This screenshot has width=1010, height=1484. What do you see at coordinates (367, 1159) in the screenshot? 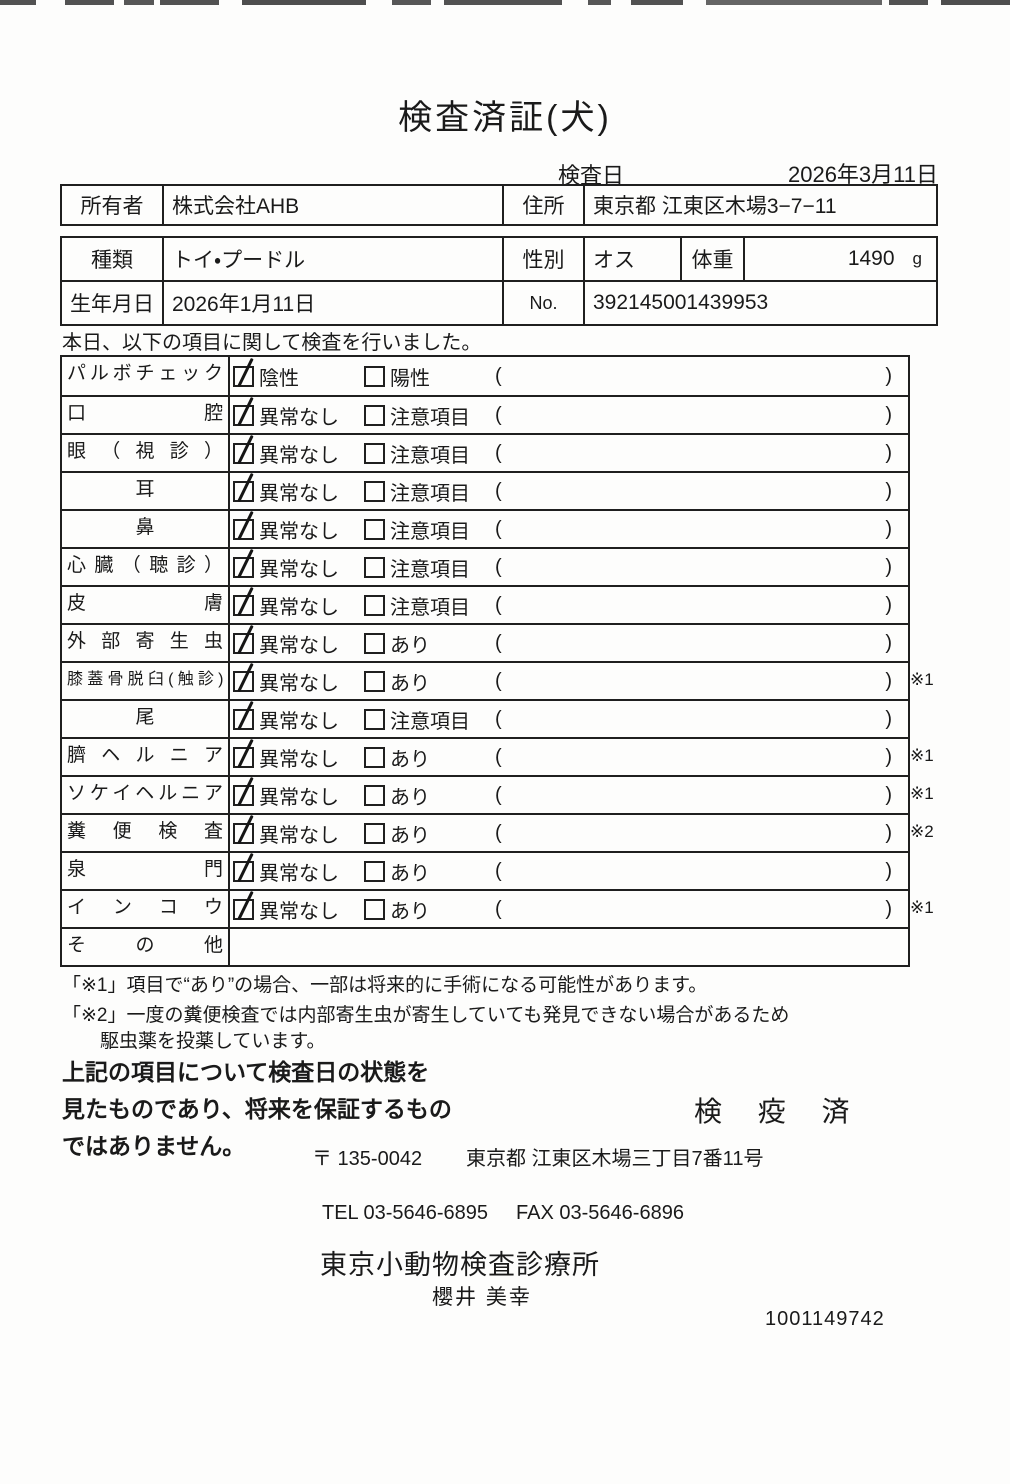
I see `clinic-postal-code: 〒 135-0042` at bounding box center [367, 1159].